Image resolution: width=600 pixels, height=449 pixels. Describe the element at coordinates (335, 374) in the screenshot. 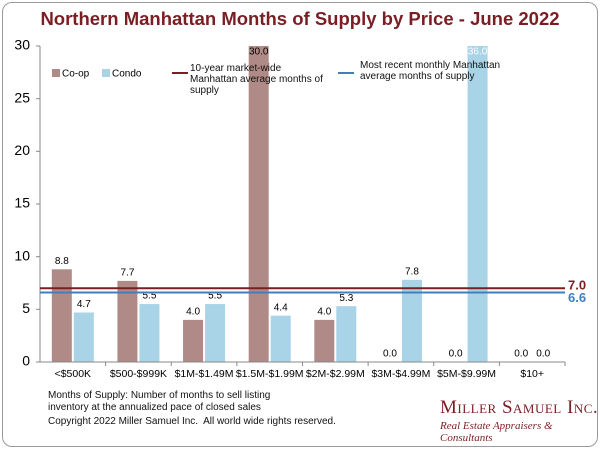

I see `x-tick-label: $2M-$2.99M` at that location.